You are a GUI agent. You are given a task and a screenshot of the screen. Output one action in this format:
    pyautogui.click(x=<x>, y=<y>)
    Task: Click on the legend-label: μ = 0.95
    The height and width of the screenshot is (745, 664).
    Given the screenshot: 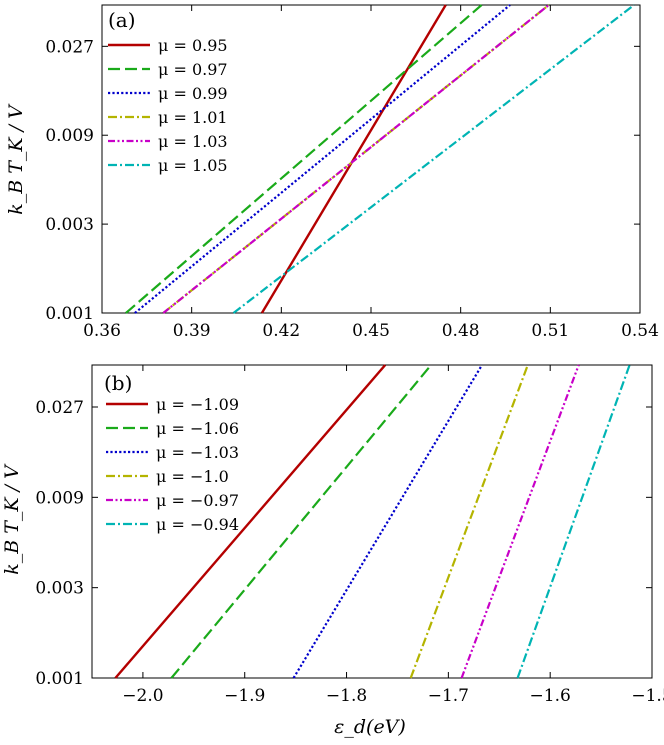 What is the action you would take?
    pyautogui.click(x=193, y=45)
    